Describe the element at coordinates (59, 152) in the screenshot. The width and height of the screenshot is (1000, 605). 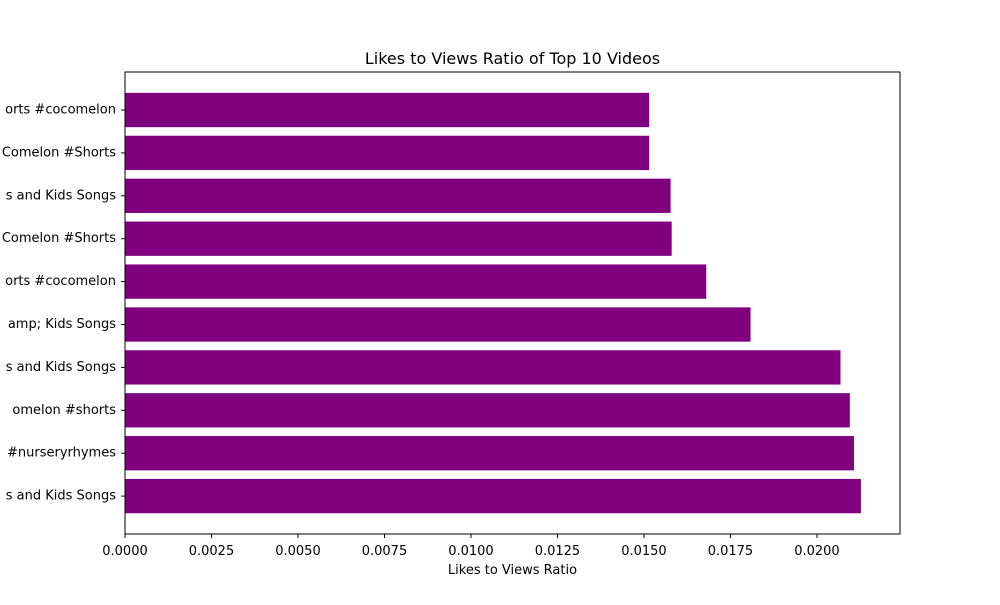
I see `y-tick-label-2: Comelon #Shorts` at that location.